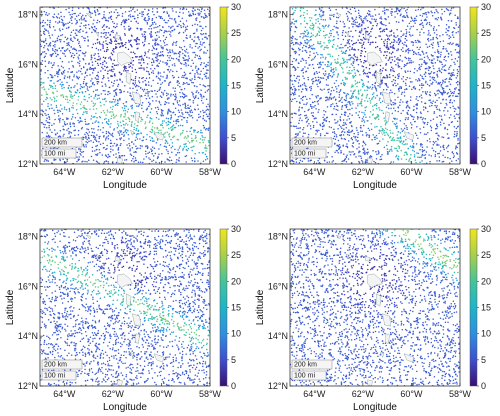 Image resolution: width=500 pixels, height=416 pixels. What do you see at coordinates (28, 114) in the screenshot?
I see `y-tick-label: 14°N` at bounding box center [28, 114].